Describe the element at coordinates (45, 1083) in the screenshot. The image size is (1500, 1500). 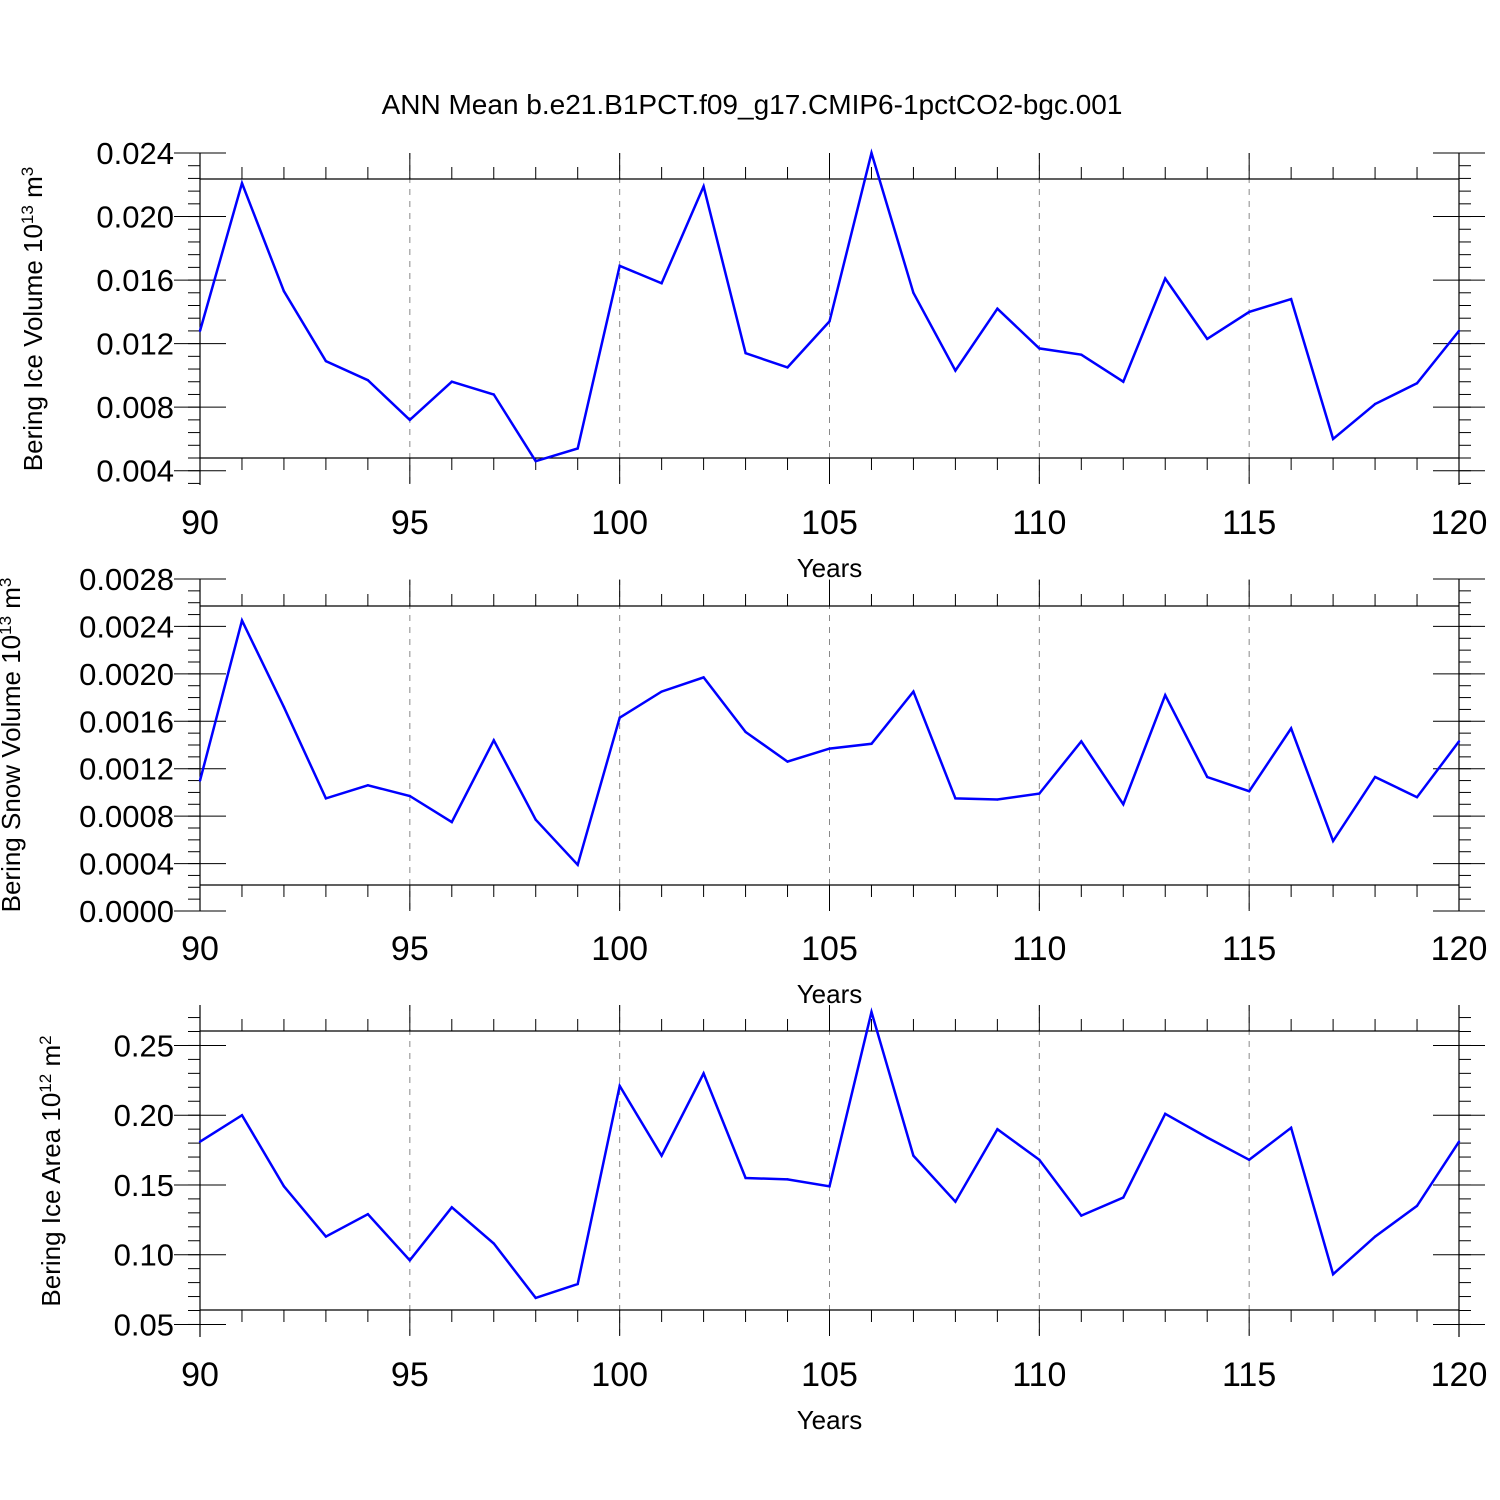
I see `y-axis-label-exponent: 12` at that location.